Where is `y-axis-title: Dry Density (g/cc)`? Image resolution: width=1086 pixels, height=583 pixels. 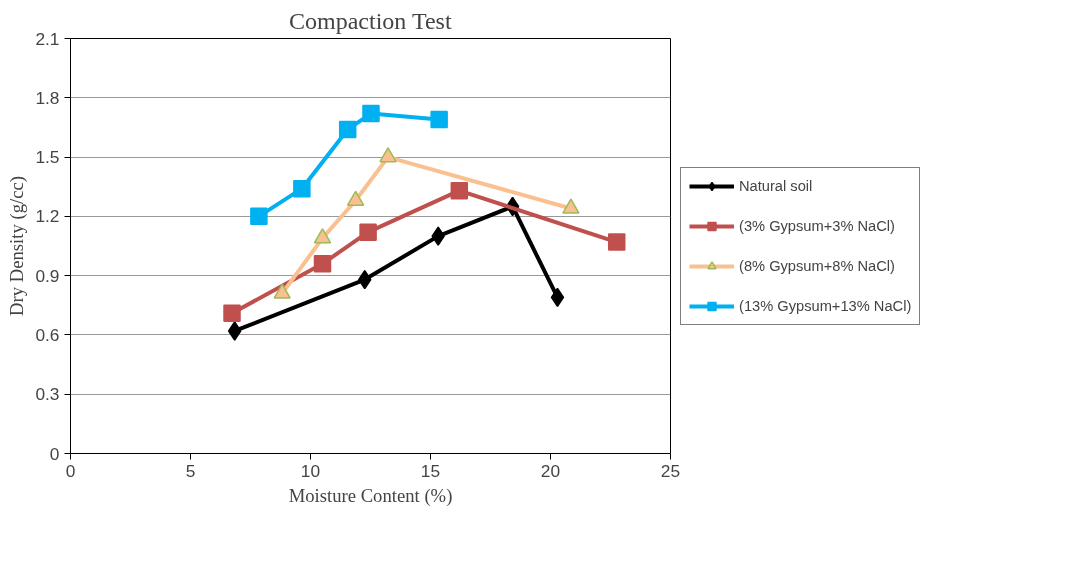
y-axis-title: Dry Density (g/cc) is located at coordinates (17, 246).